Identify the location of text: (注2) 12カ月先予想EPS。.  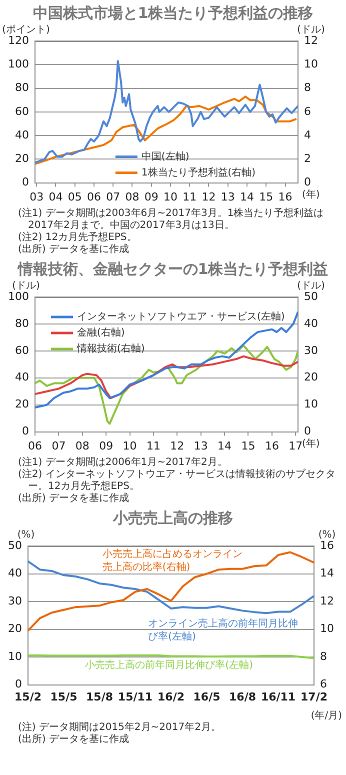
(77, 238).